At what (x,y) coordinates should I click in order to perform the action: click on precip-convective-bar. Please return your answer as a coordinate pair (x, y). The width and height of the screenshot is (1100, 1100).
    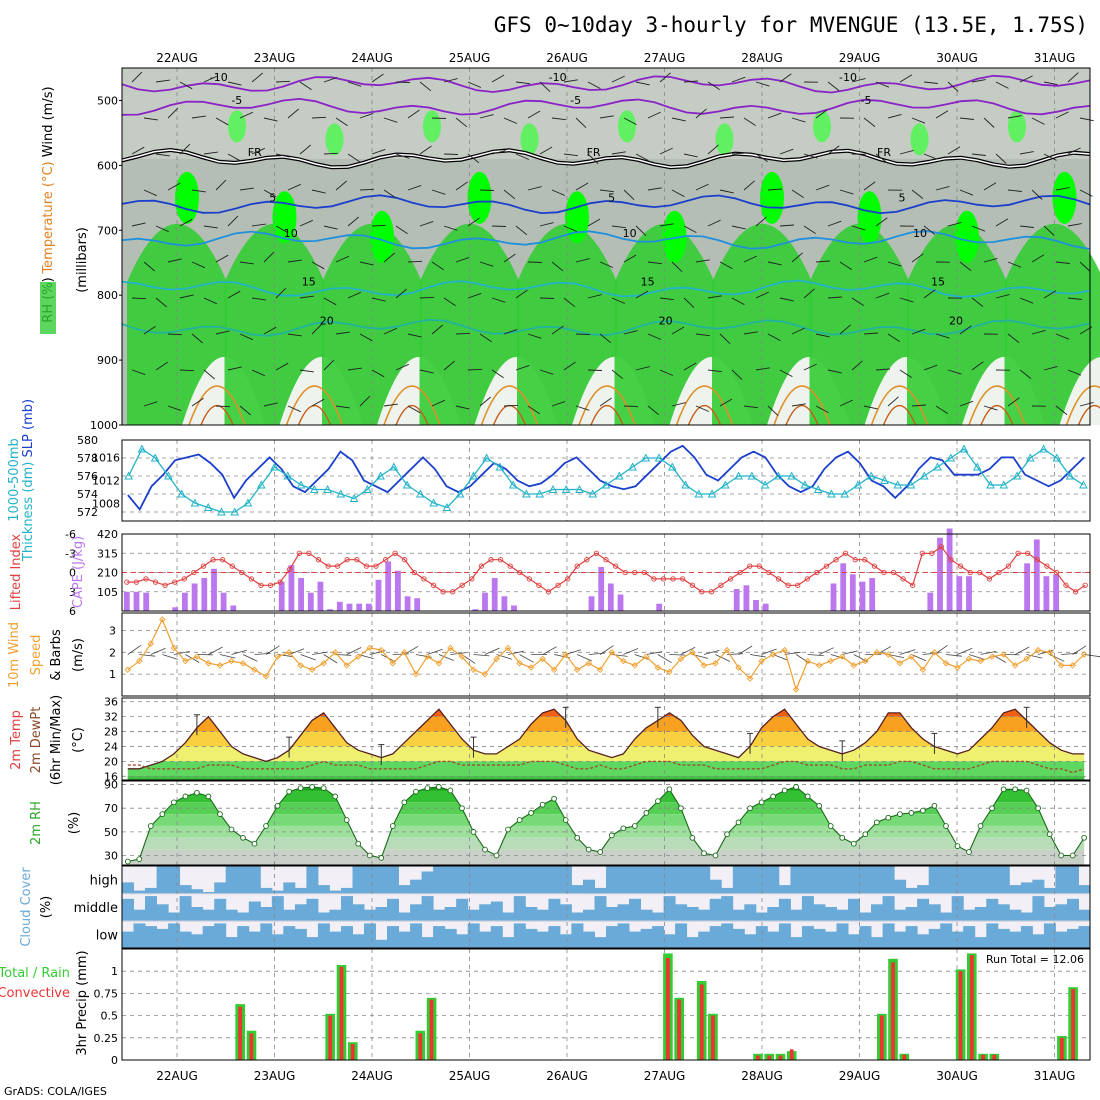
    Looking at the image, I should click on (971, 1007).